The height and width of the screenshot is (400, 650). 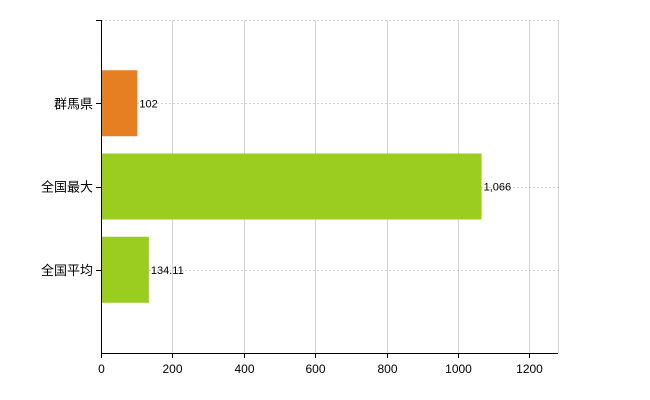 What do you see at coordinates (498, 188) in the screenshot?
I see `data-label-1: 1,066` at bounding box center [498, 188].